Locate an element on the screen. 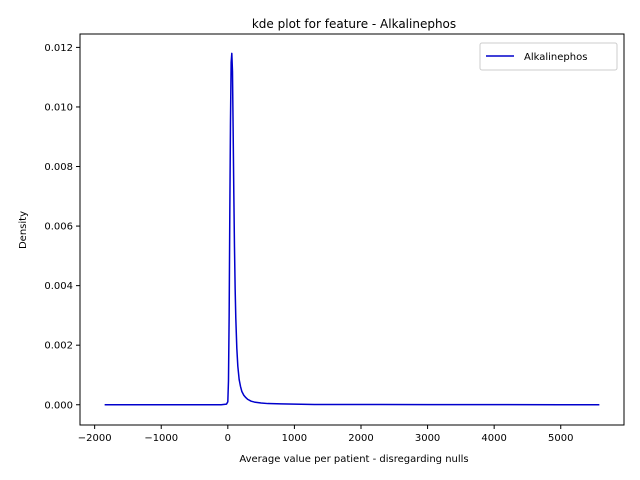 The width and height of the screenshot is (640, 480). chart-title: kde plot for feature - Alkalinephos is located at coordinates (354, 24).